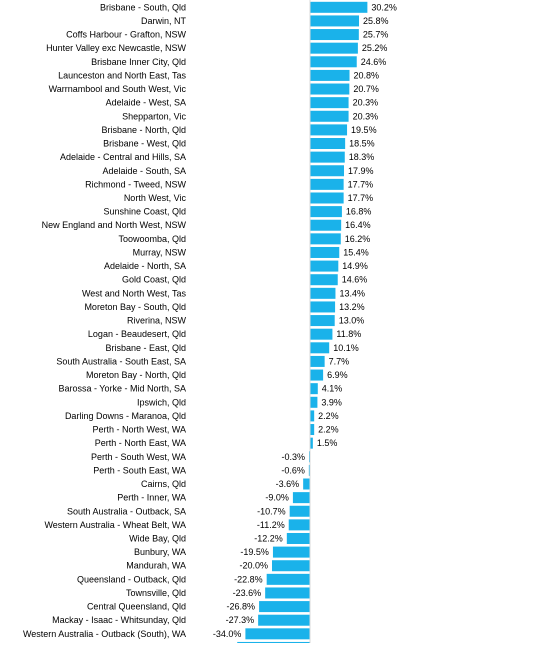 The width and height of the screenshot is (553, 648). I want to click on data-label: -27.3%, so click(240, 620).